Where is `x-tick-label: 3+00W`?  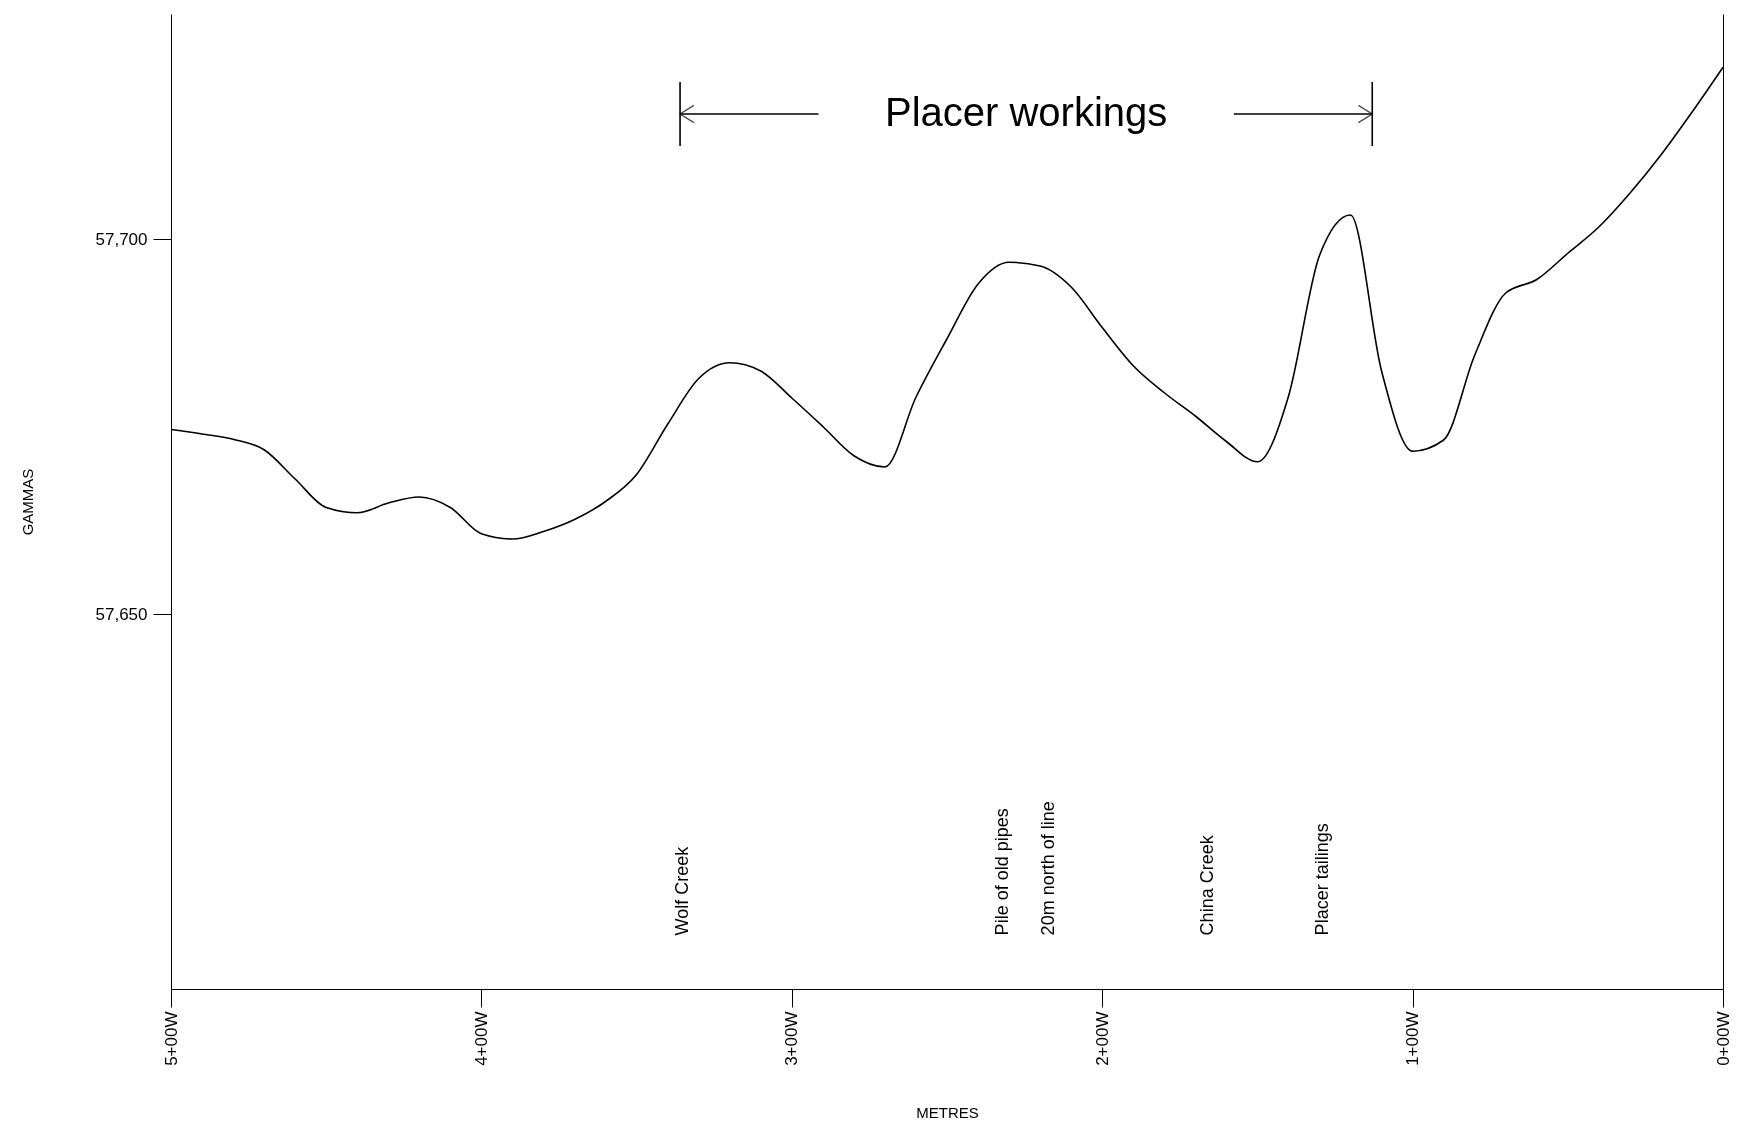 x-tick-label: 3+00W is located at coordinates (792, 1038).